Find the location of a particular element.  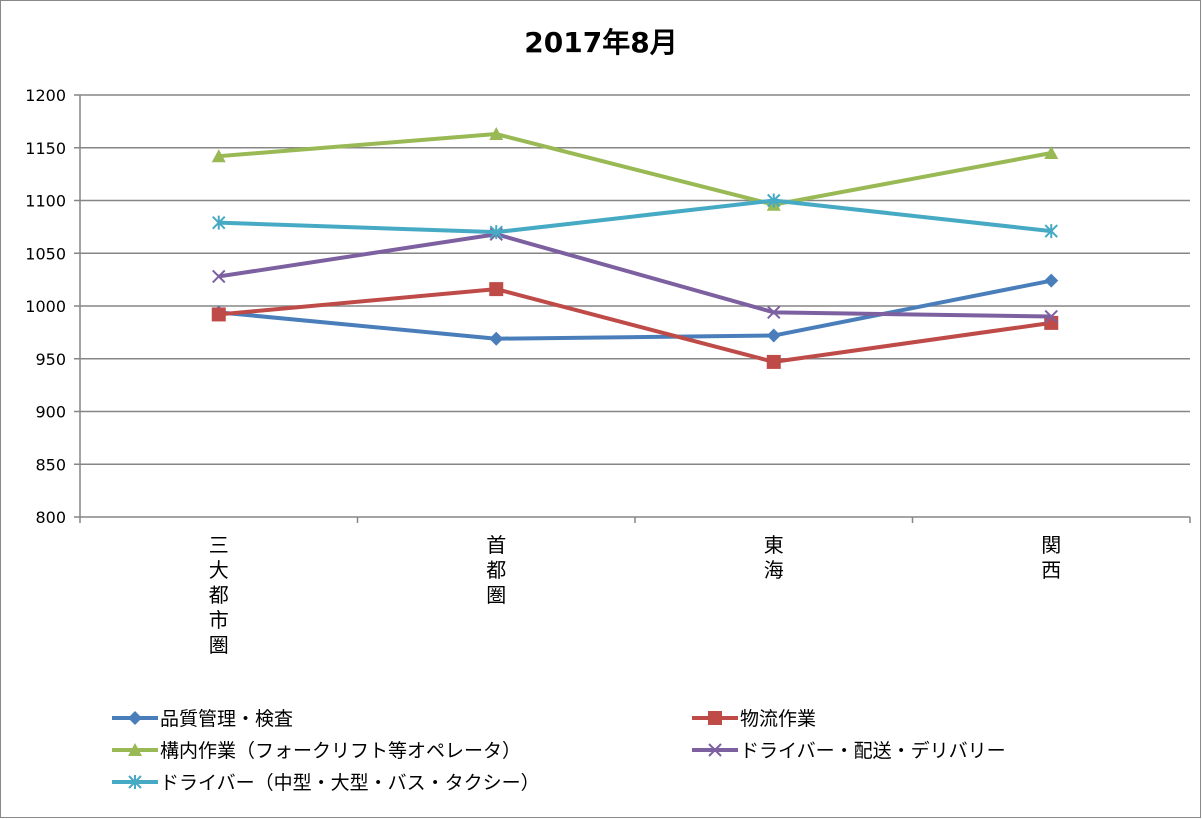

legend-label: ドライバー（中型・大型・バス・タクシー） is located at coordinates (350, 783).